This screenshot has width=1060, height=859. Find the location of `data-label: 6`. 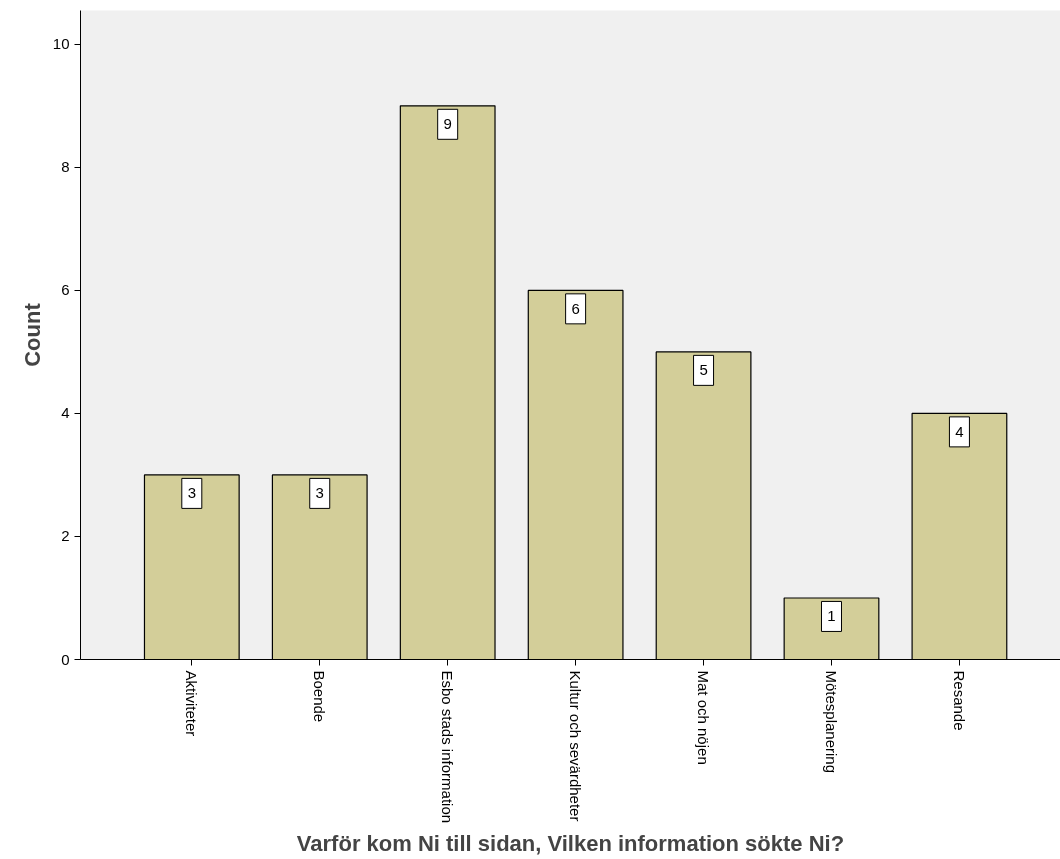

data-label: 6 is located at coordinates (575, 308).